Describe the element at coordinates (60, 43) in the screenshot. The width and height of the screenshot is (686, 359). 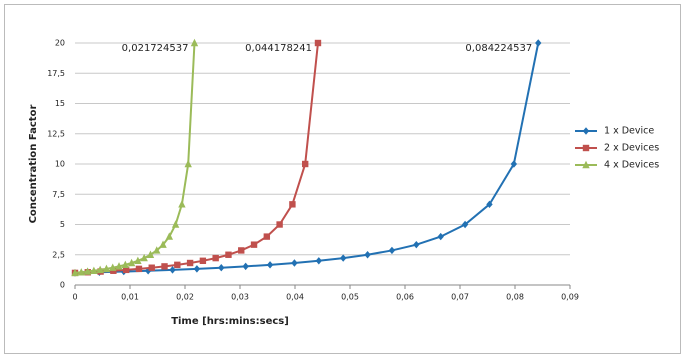
I see `y-tick-label: 20` at that location.